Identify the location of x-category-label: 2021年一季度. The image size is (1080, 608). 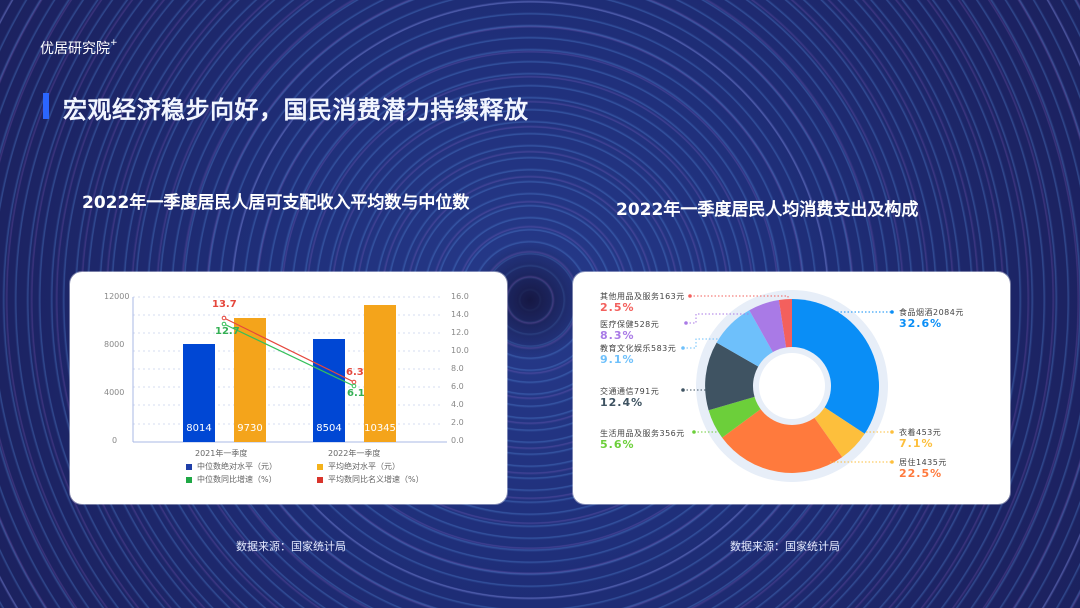
(221, 453).